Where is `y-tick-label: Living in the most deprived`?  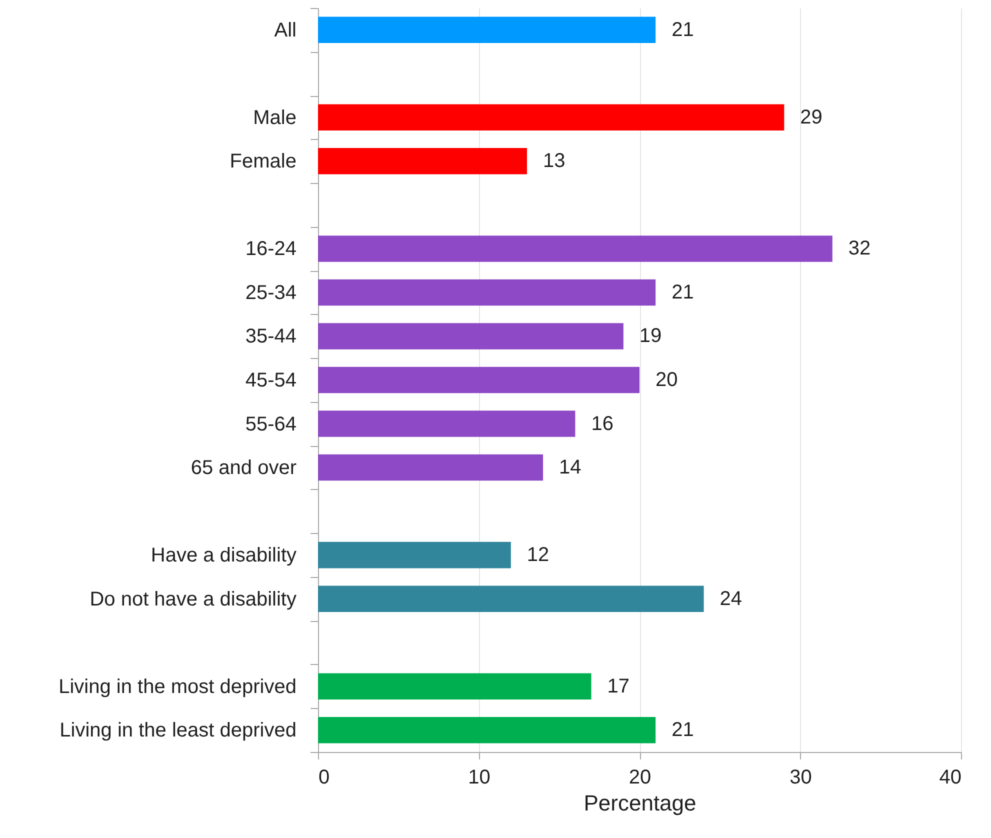
y-tick-label: Living in the most deprived is located at coordinates (177, 687).